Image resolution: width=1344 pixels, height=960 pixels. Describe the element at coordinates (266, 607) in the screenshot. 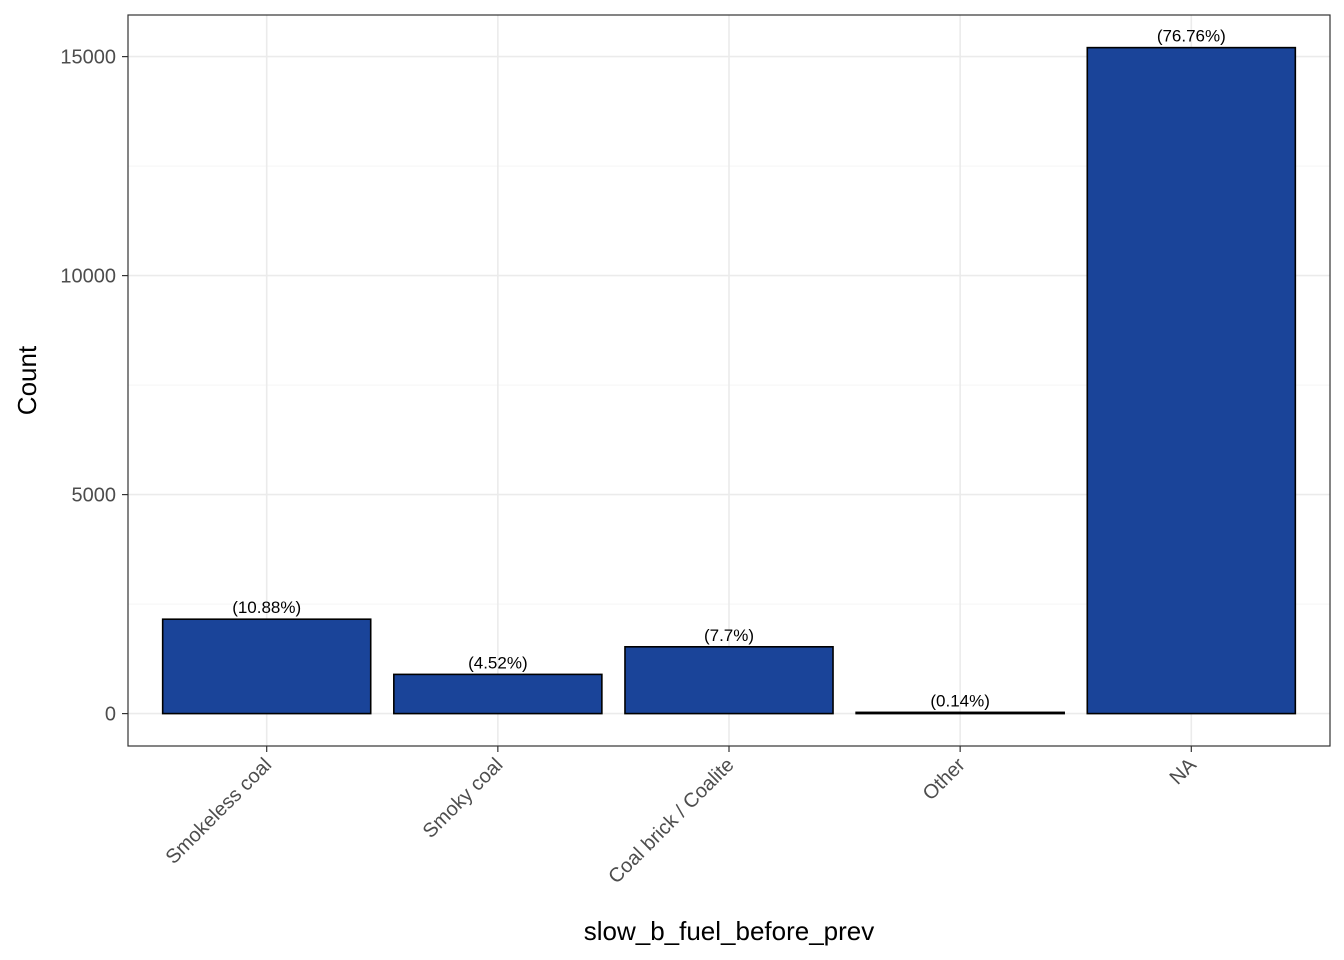

I see `bar-data-label: (10.88%)` at that location.